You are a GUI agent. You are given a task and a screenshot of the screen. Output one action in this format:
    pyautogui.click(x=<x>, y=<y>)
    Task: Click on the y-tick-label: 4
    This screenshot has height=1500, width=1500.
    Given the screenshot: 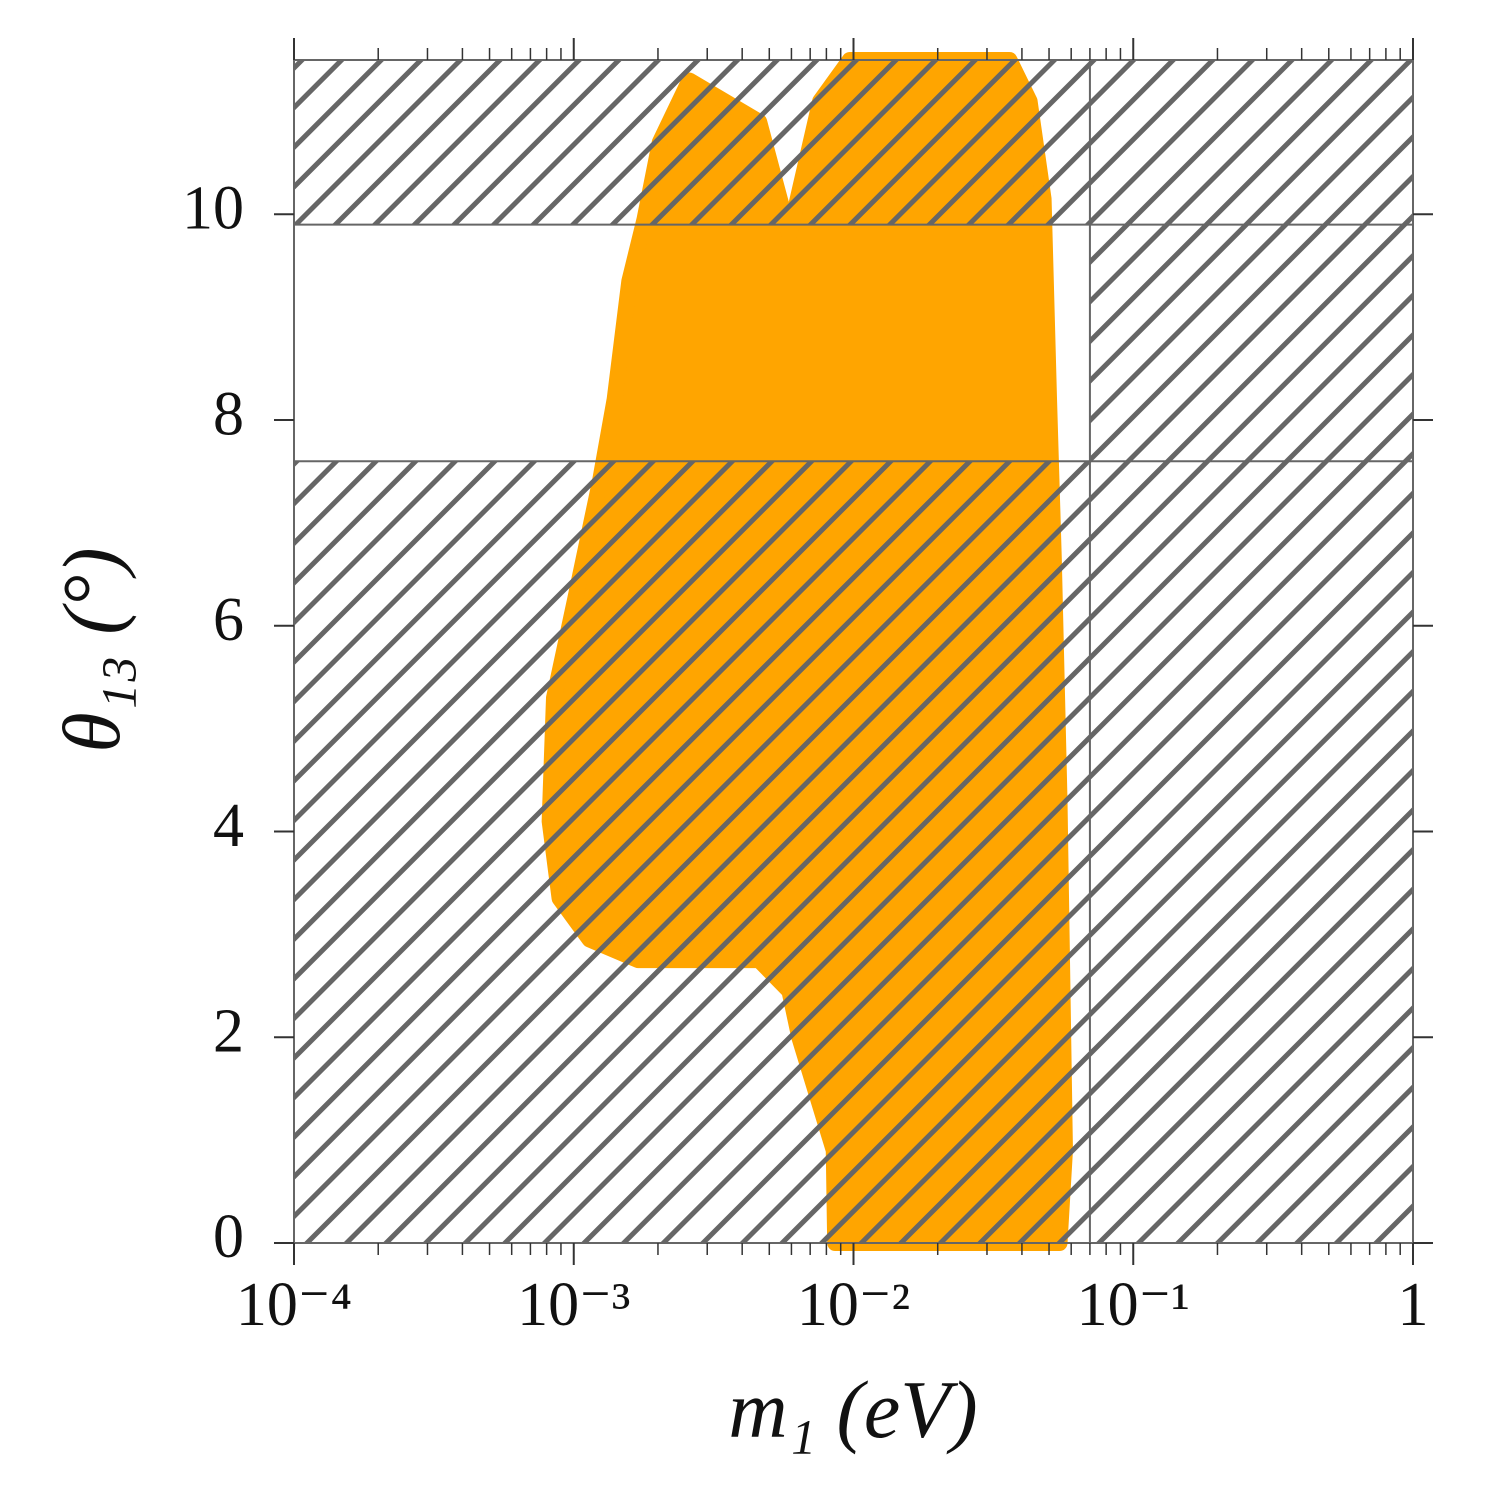 What is the action you would take?
    pyautogui.click(x=228, y=826)
    